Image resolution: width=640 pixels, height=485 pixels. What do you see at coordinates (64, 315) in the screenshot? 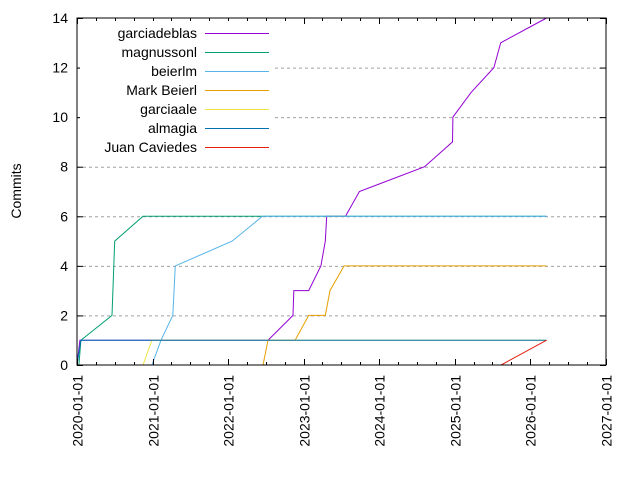
I see `y-tick-label: 2` at bounding box center [64, 315].